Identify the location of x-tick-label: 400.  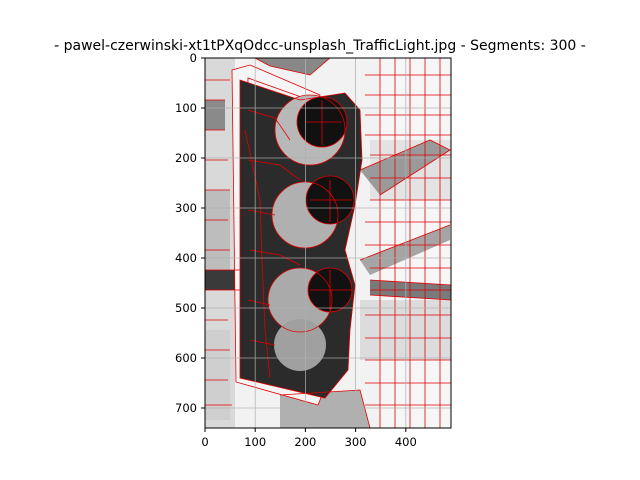
(406, 442).